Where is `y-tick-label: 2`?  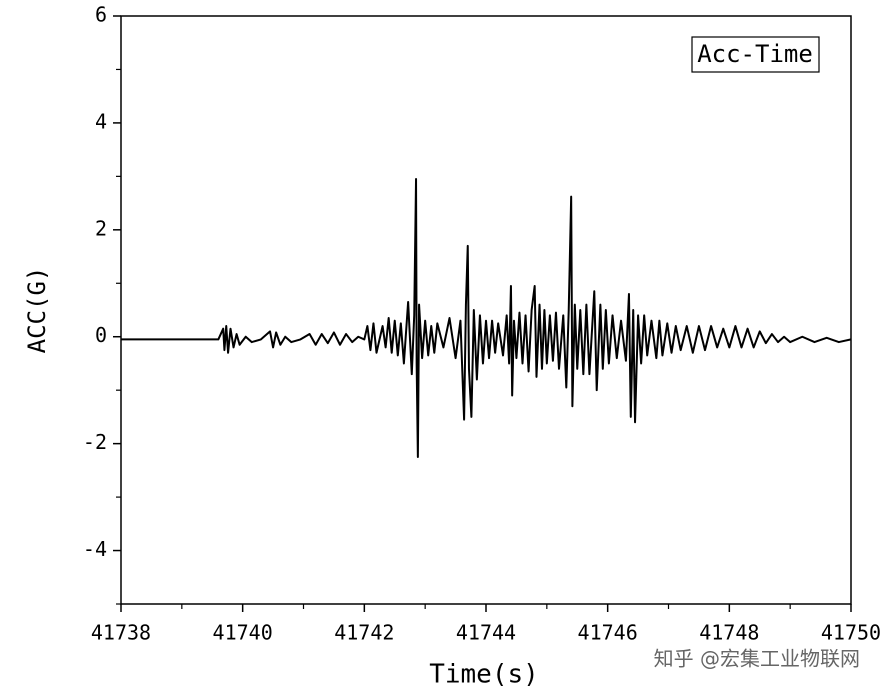
y-tick-label: 2 is located at coordinates (101, 228).